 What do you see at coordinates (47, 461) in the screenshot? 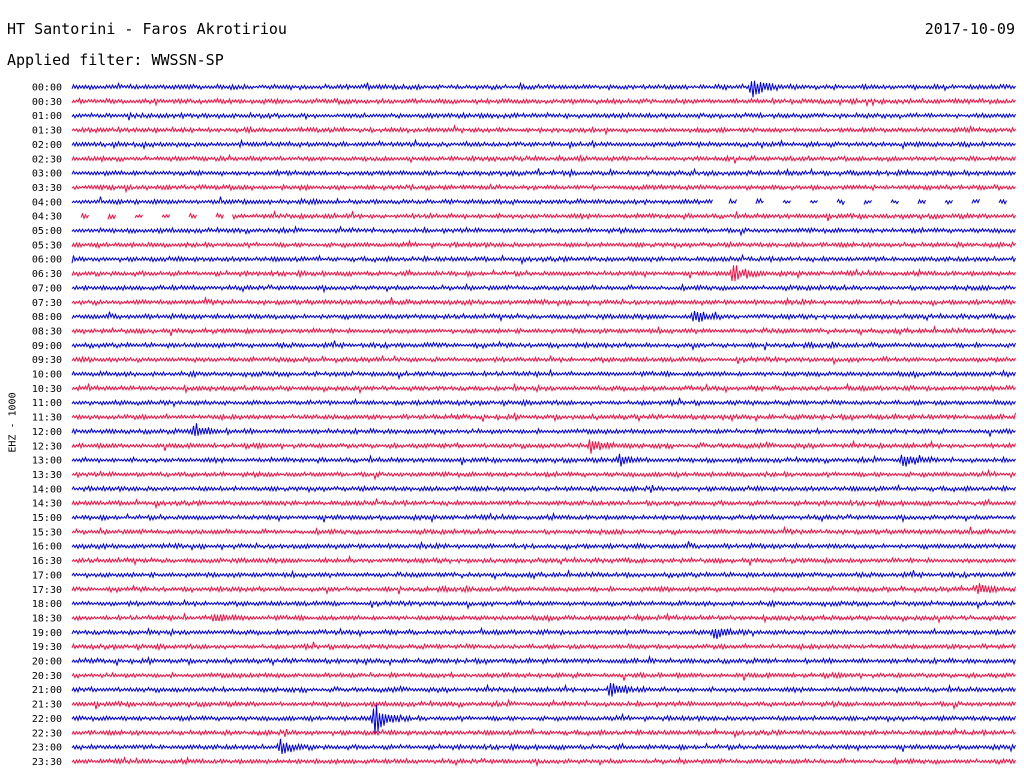
I see `time-tick-label: 13:00` at bounding box center [47, 461].